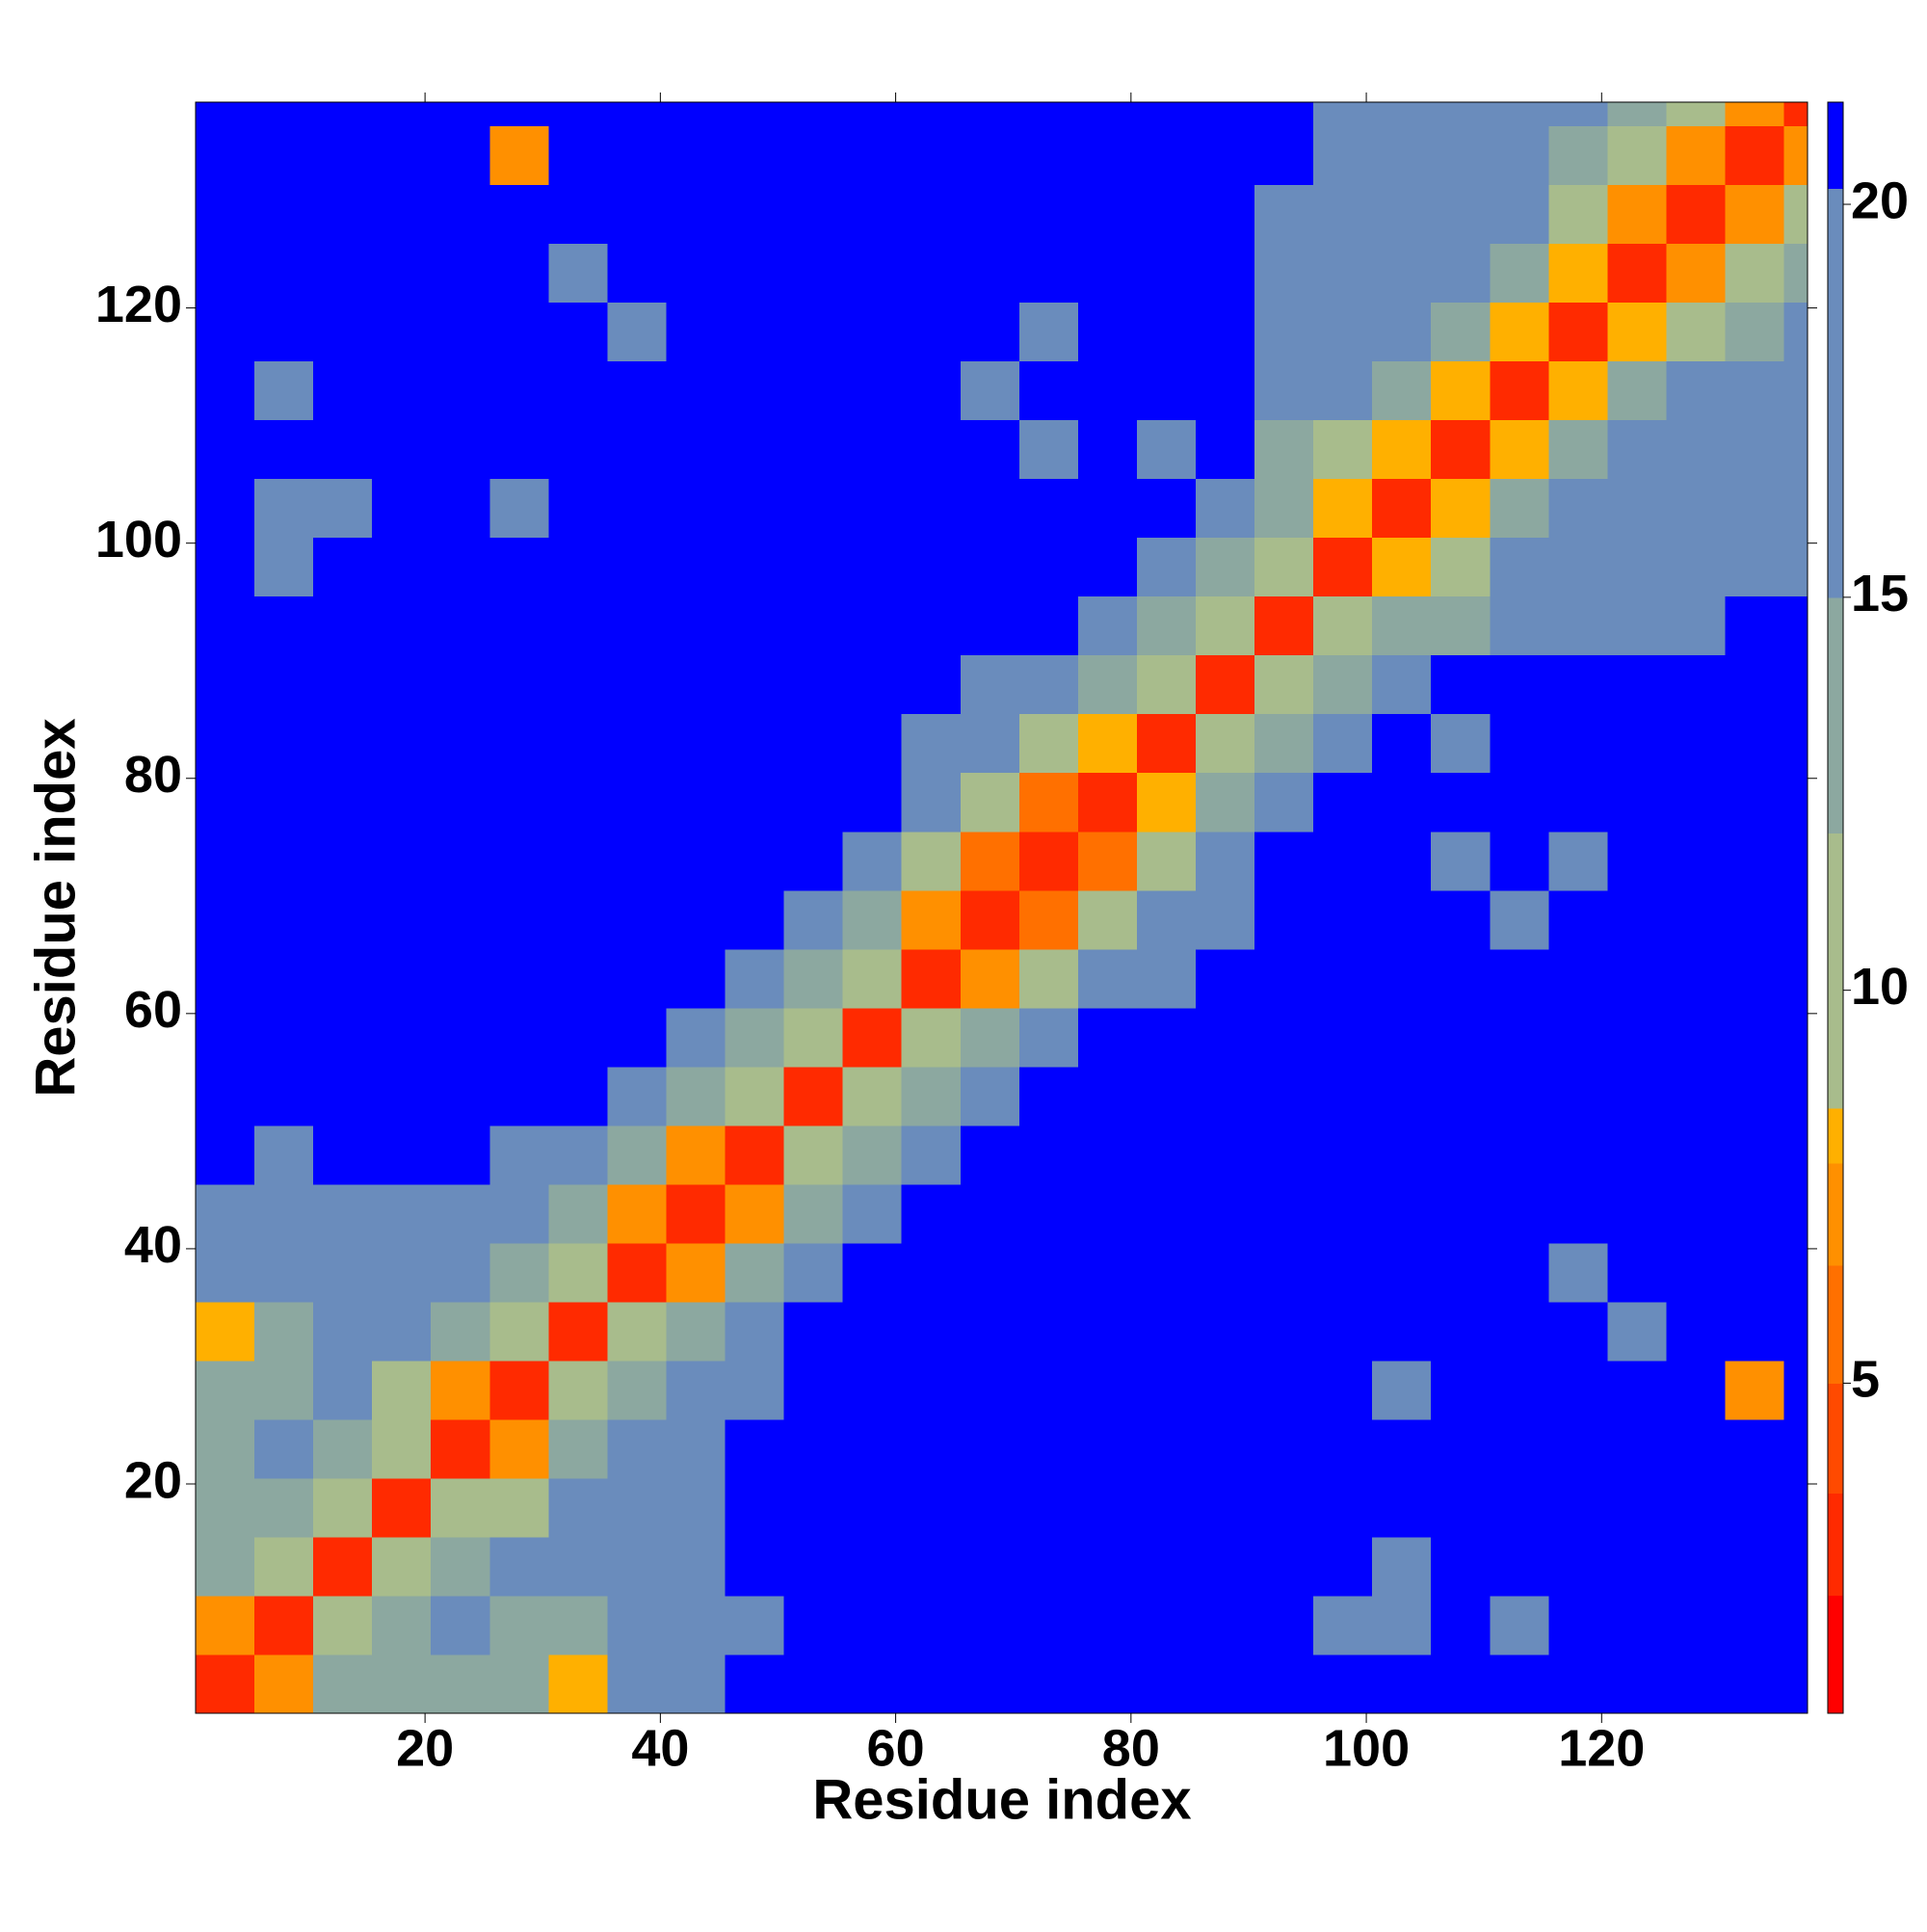 The width and height of the screenshot is (1927, 1932). Describe the element at coordinates (153, 1480) in the screenshot. I see `y-tick-label: 20` at that location.